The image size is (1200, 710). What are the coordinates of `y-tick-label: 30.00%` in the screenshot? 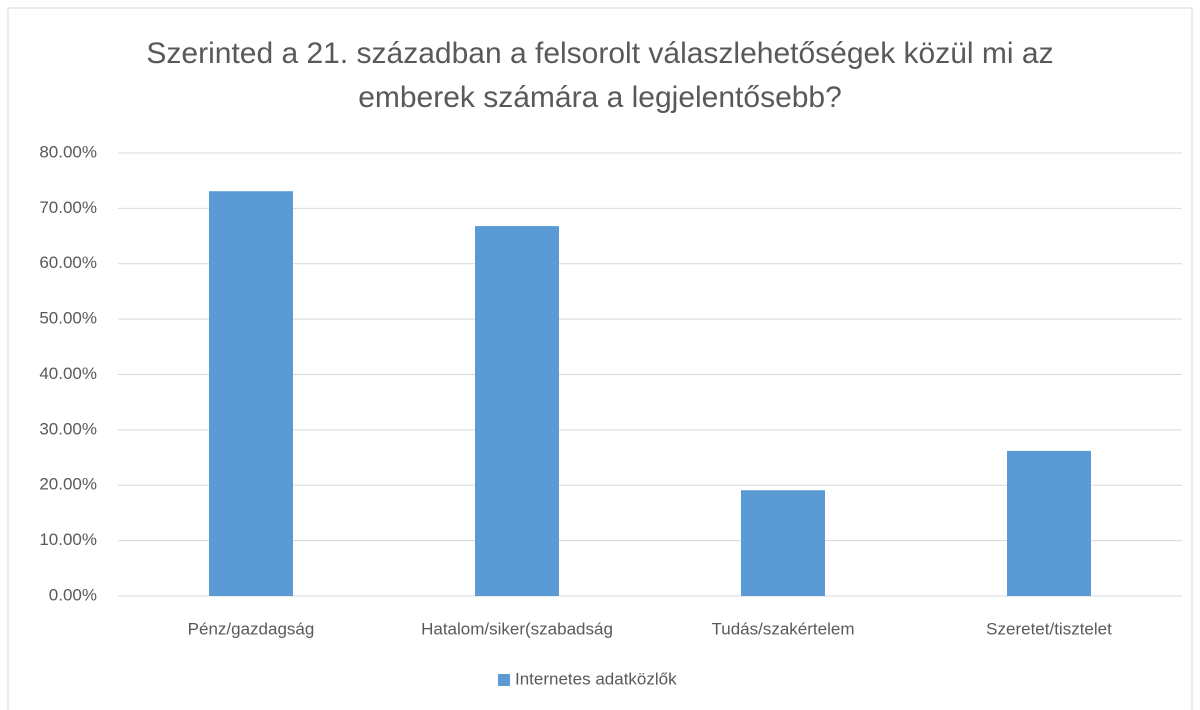 It's located at (68, 428).